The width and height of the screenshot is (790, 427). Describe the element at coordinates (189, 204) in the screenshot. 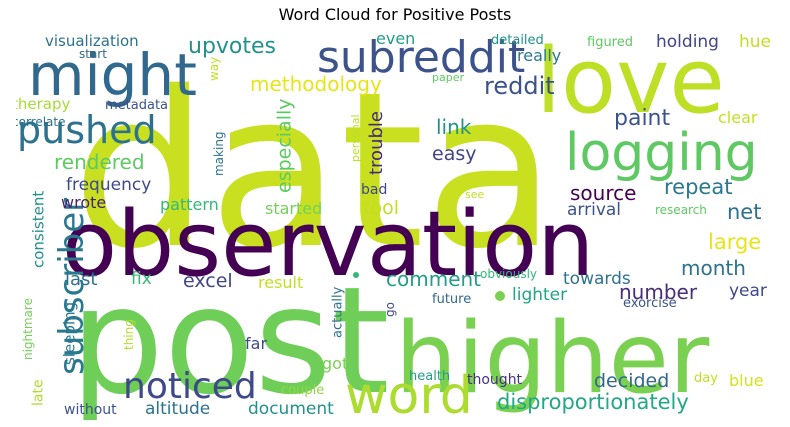

I see `word-pattern: pattern` at that location.